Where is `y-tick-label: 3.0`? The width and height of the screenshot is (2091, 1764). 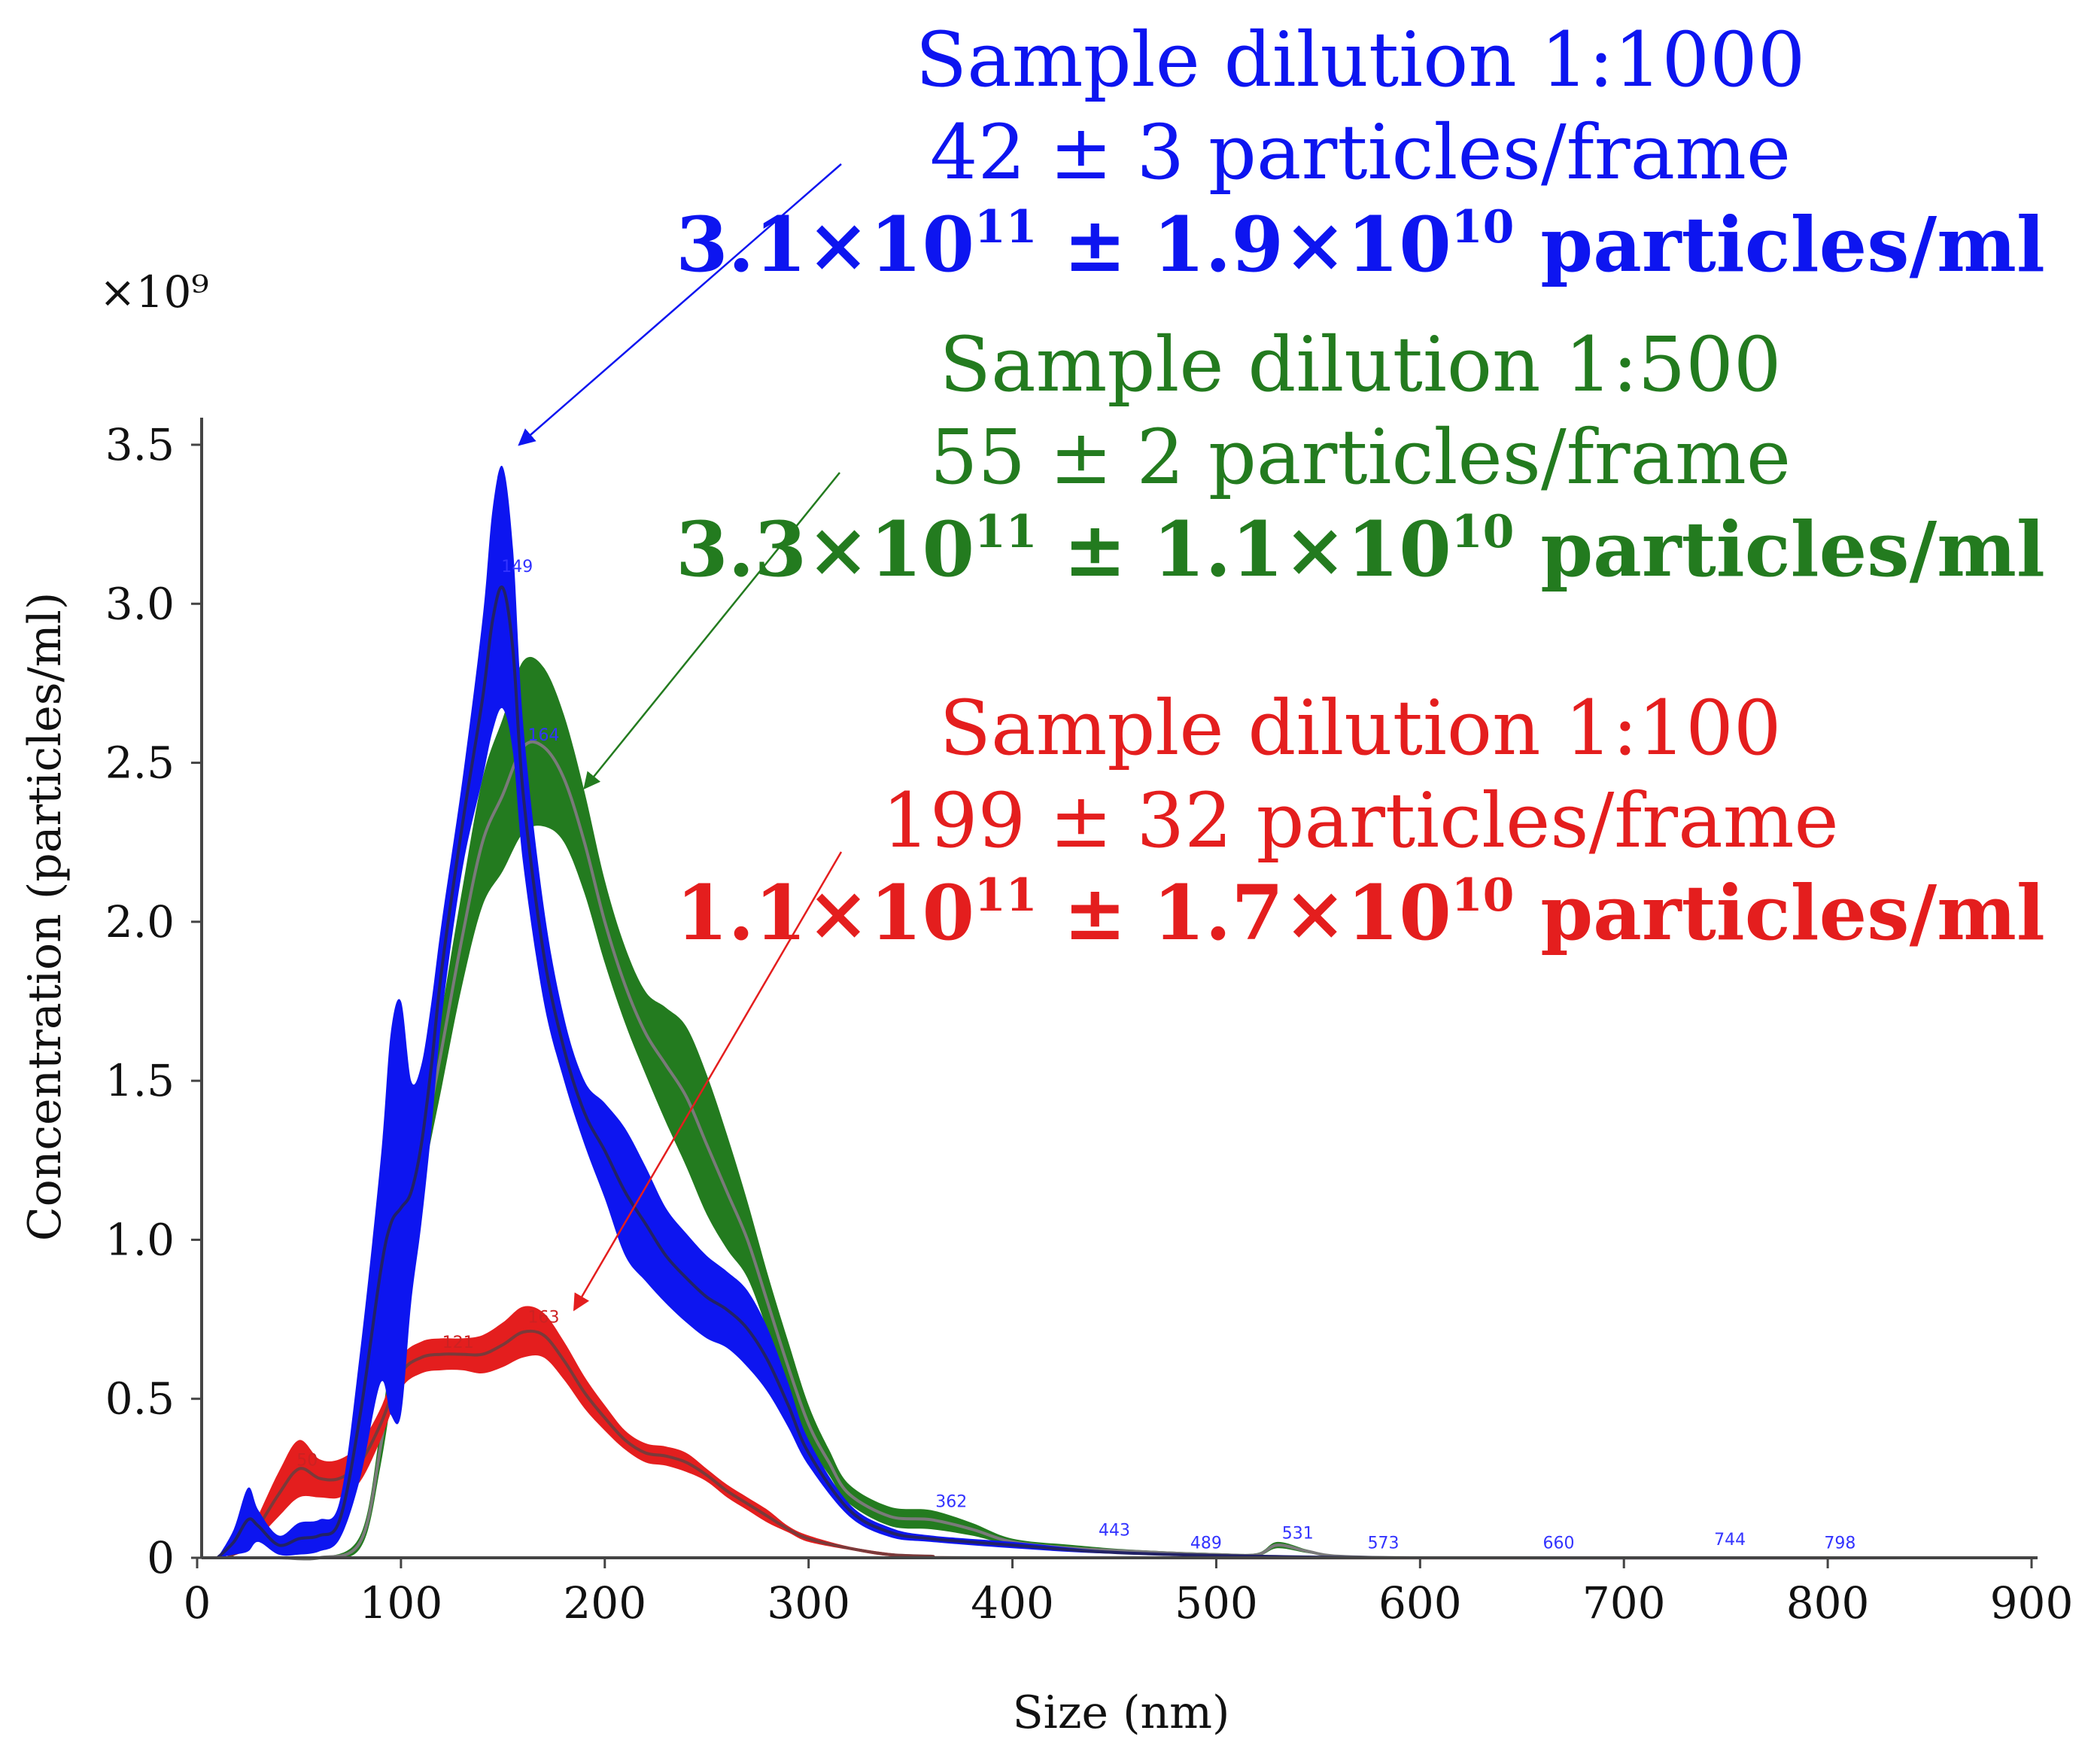
y-tick-label: 3.0 is located at coordinates (140, 603).